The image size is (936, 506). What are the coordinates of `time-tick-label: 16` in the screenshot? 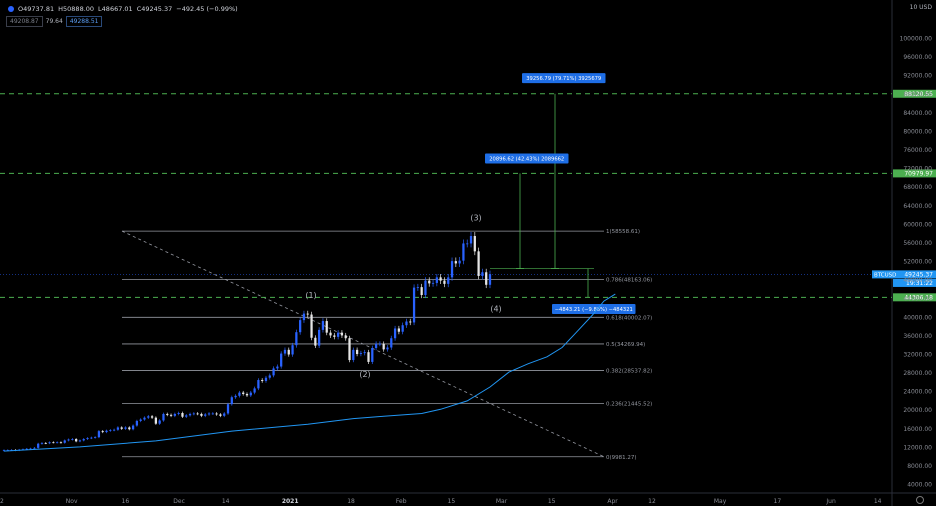 It's located at (126, 501).